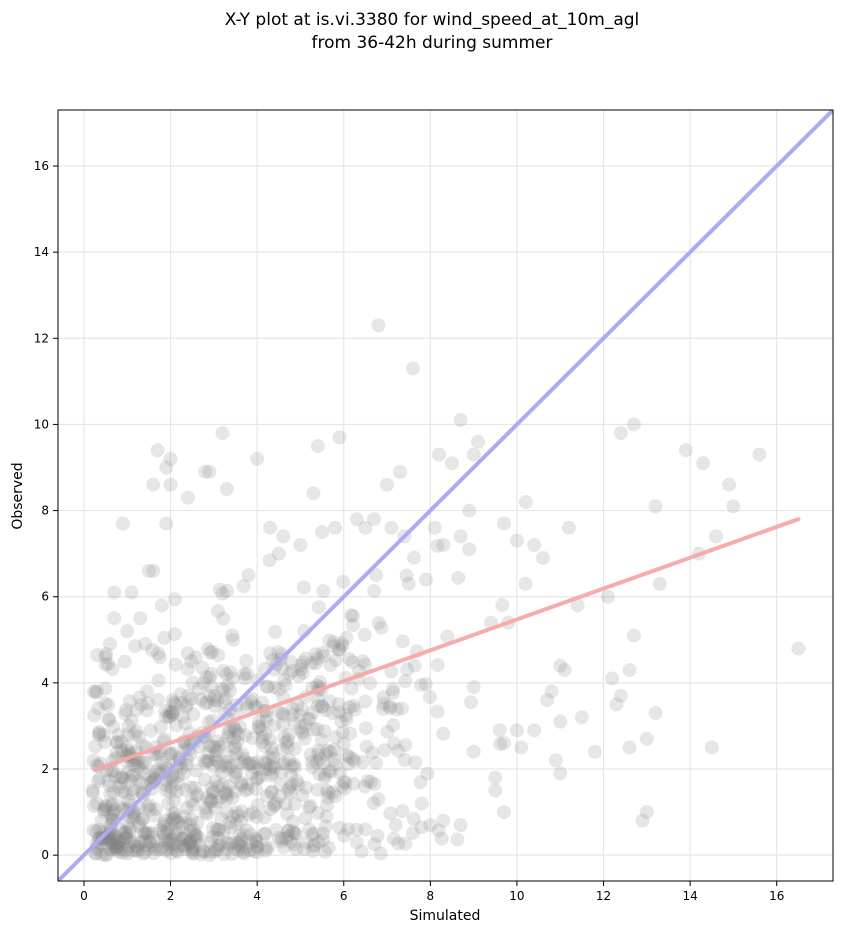  I want to click on y-tick-label: 10, so click(41, 424).